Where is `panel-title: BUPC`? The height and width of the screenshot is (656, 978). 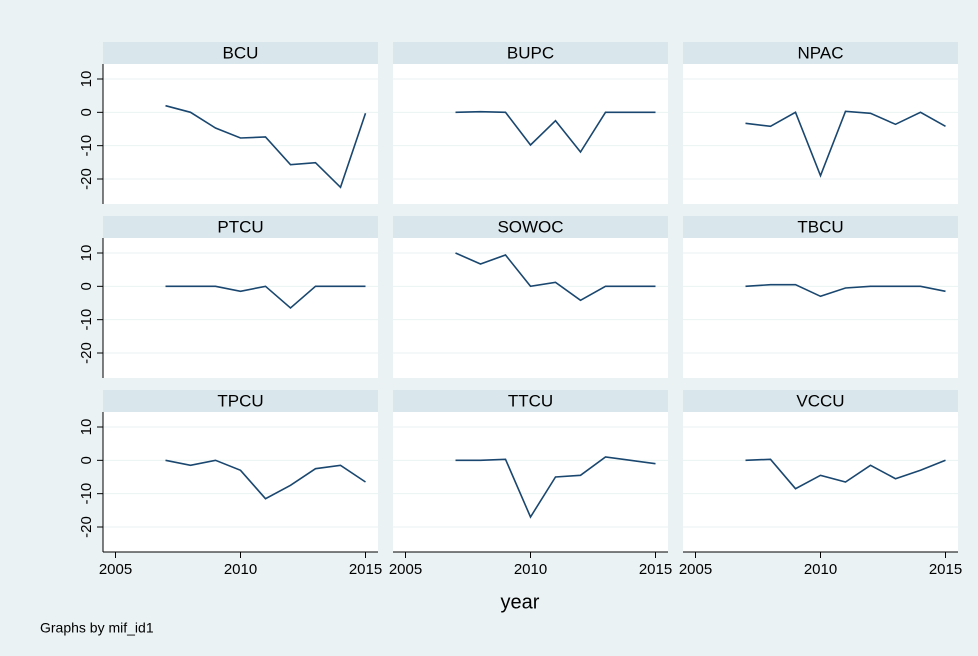
panel-title: BUPC is located at coordinates (530, 52).